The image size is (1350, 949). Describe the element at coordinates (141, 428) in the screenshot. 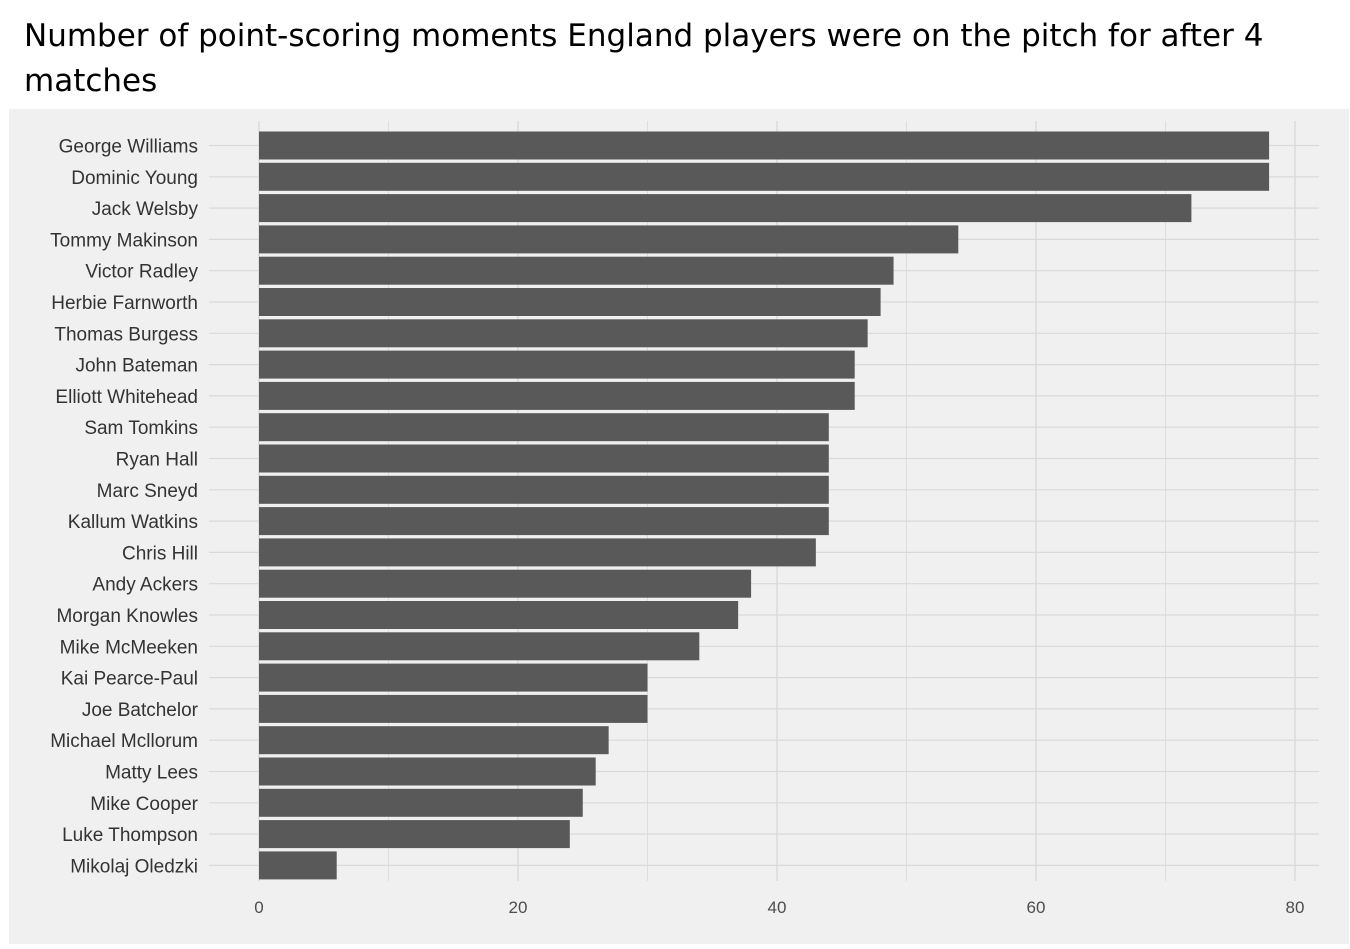

I see `y-tick-label: Sam Tomkins` at that location.